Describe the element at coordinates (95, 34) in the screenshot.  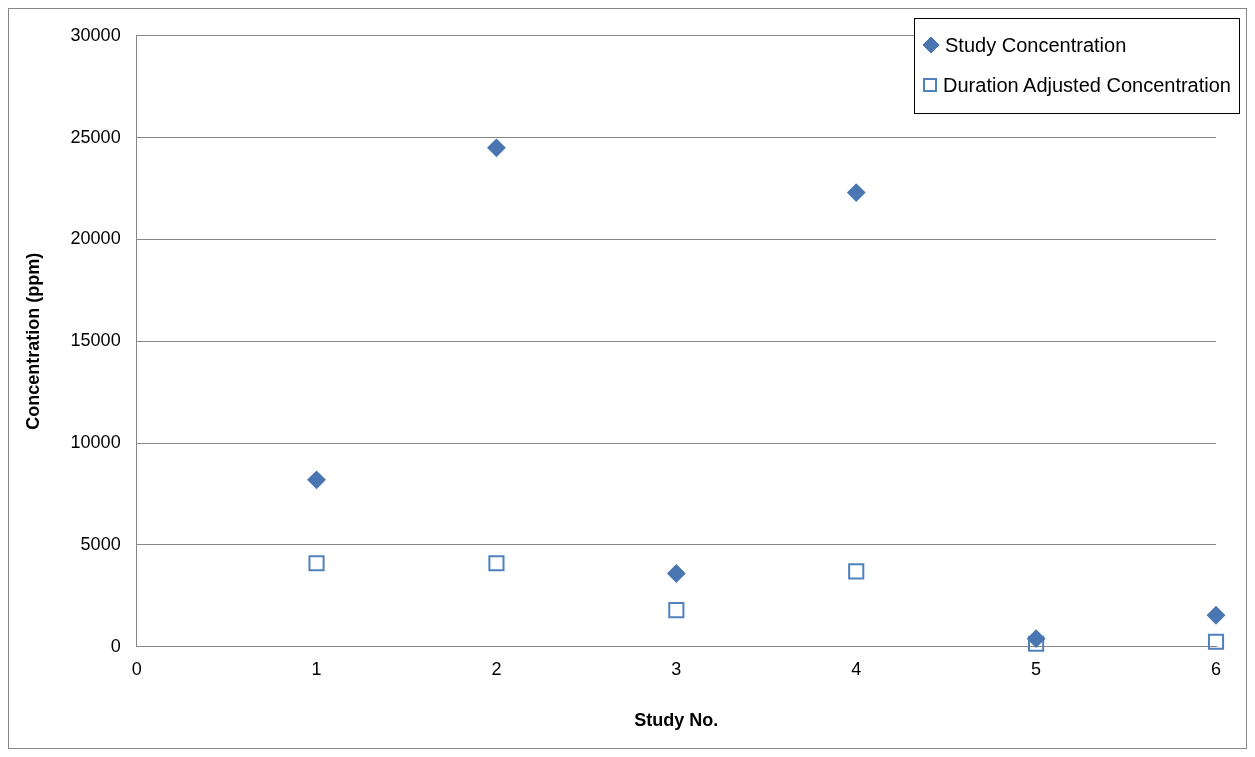
I see `y-tick-label: 30000` at that location.